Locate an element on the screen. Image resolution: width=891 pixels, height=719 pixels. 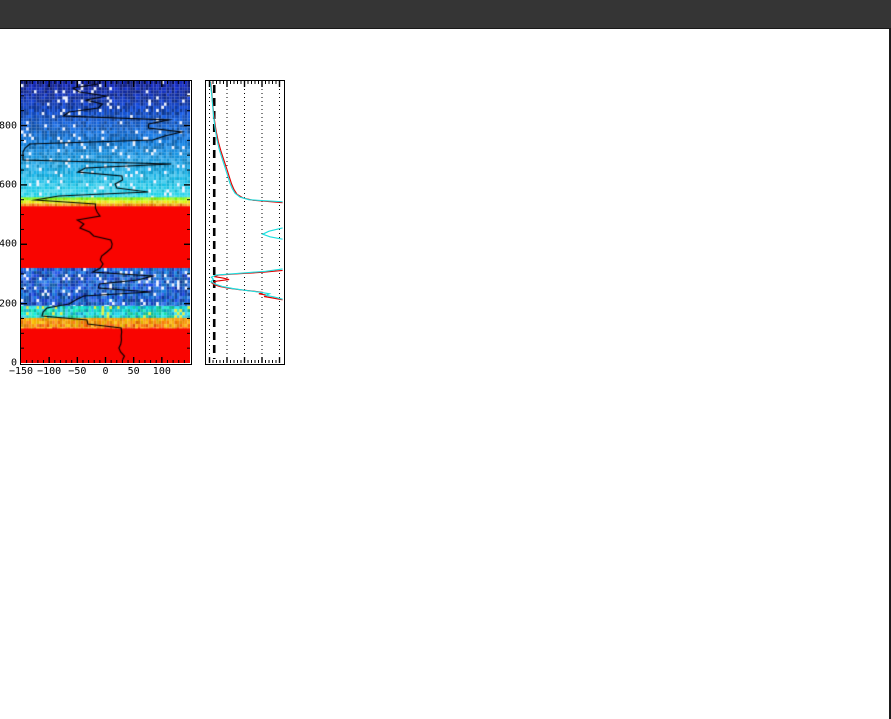
ytick-spectrum-b-1: 0 is located at coordinates (13, 363).